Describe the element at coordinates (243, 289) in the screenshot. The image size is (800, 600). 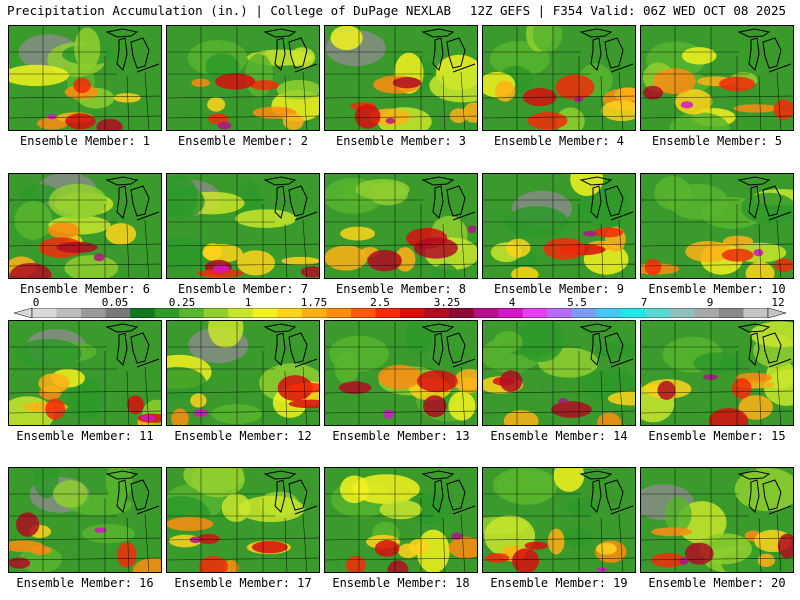
I see `ensemble-member-label: Ensemble Member: 7` at that location.